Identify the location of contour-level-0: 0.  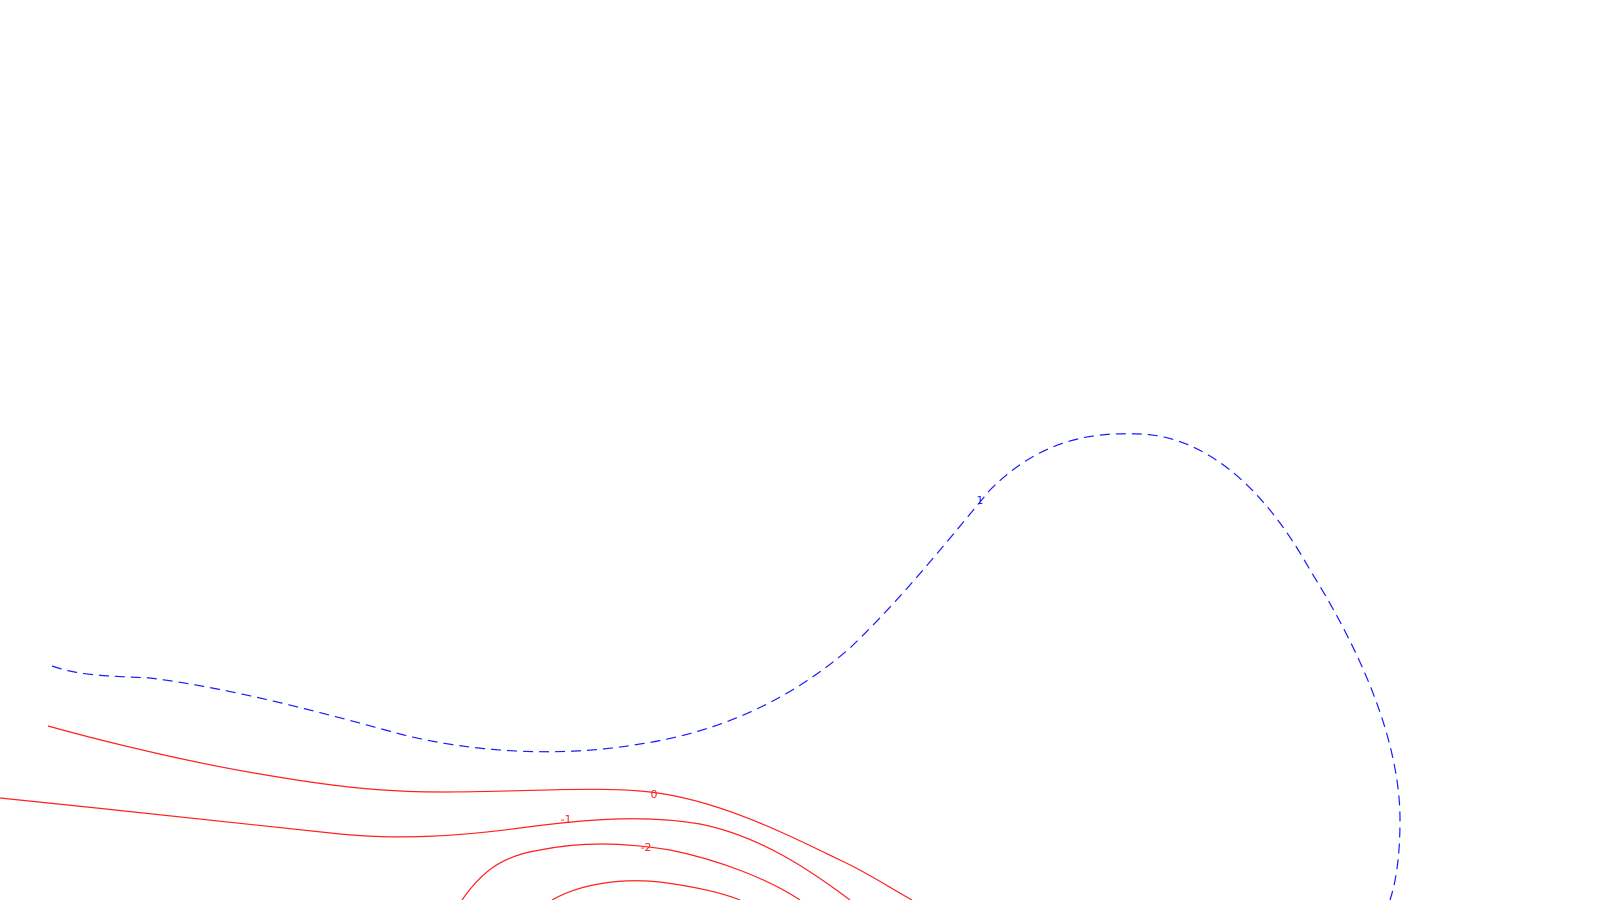
(480, 812).